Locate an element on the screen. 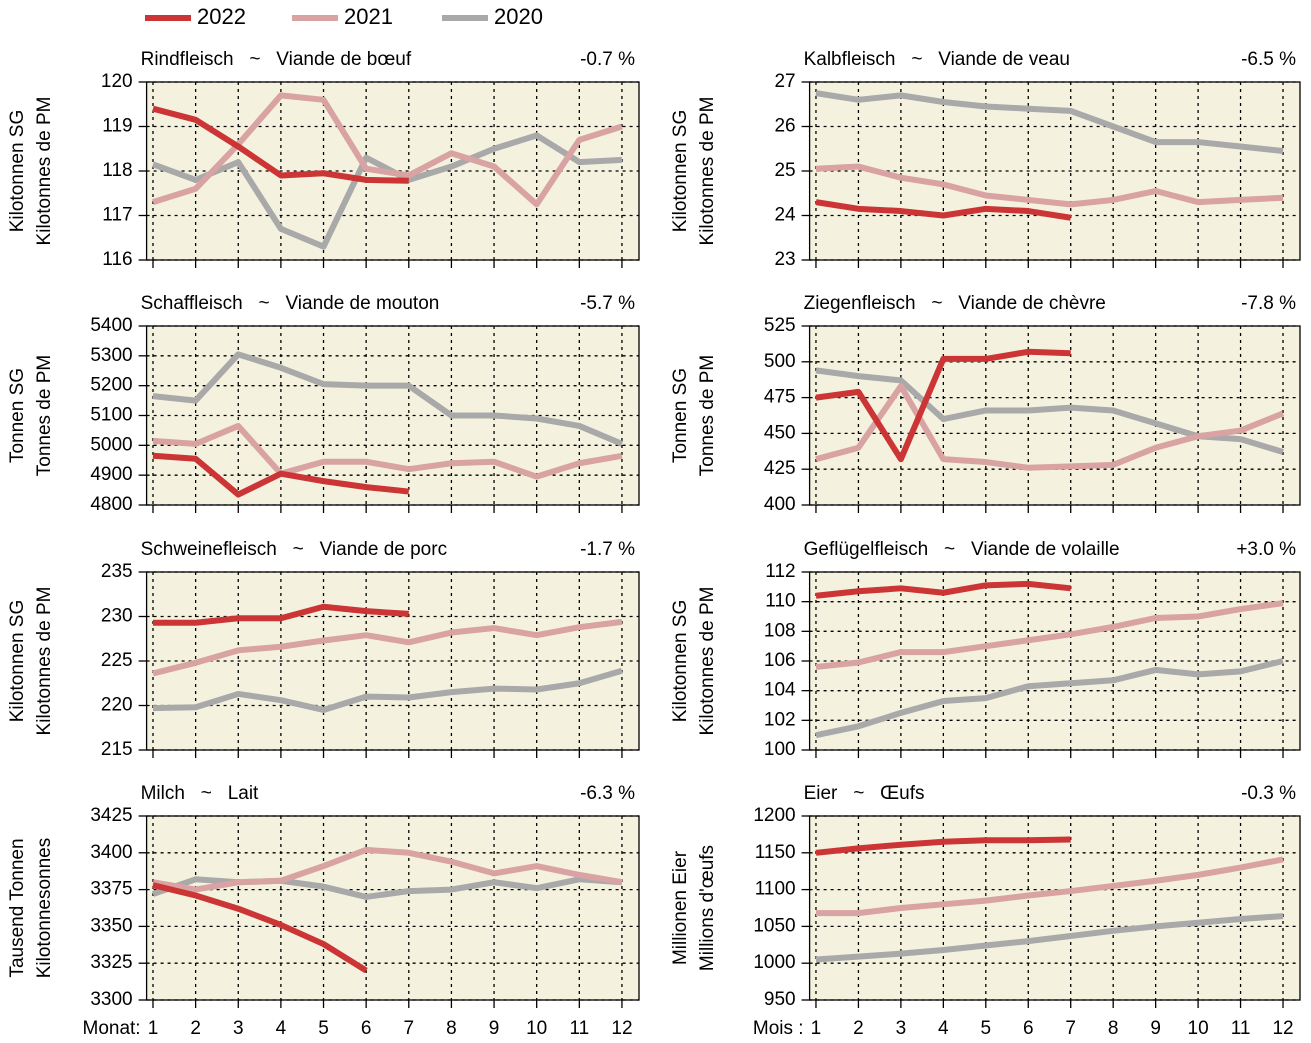 The image size is (1311, 1043). y-tick-label: 110 is located at coordinates (780, 601).